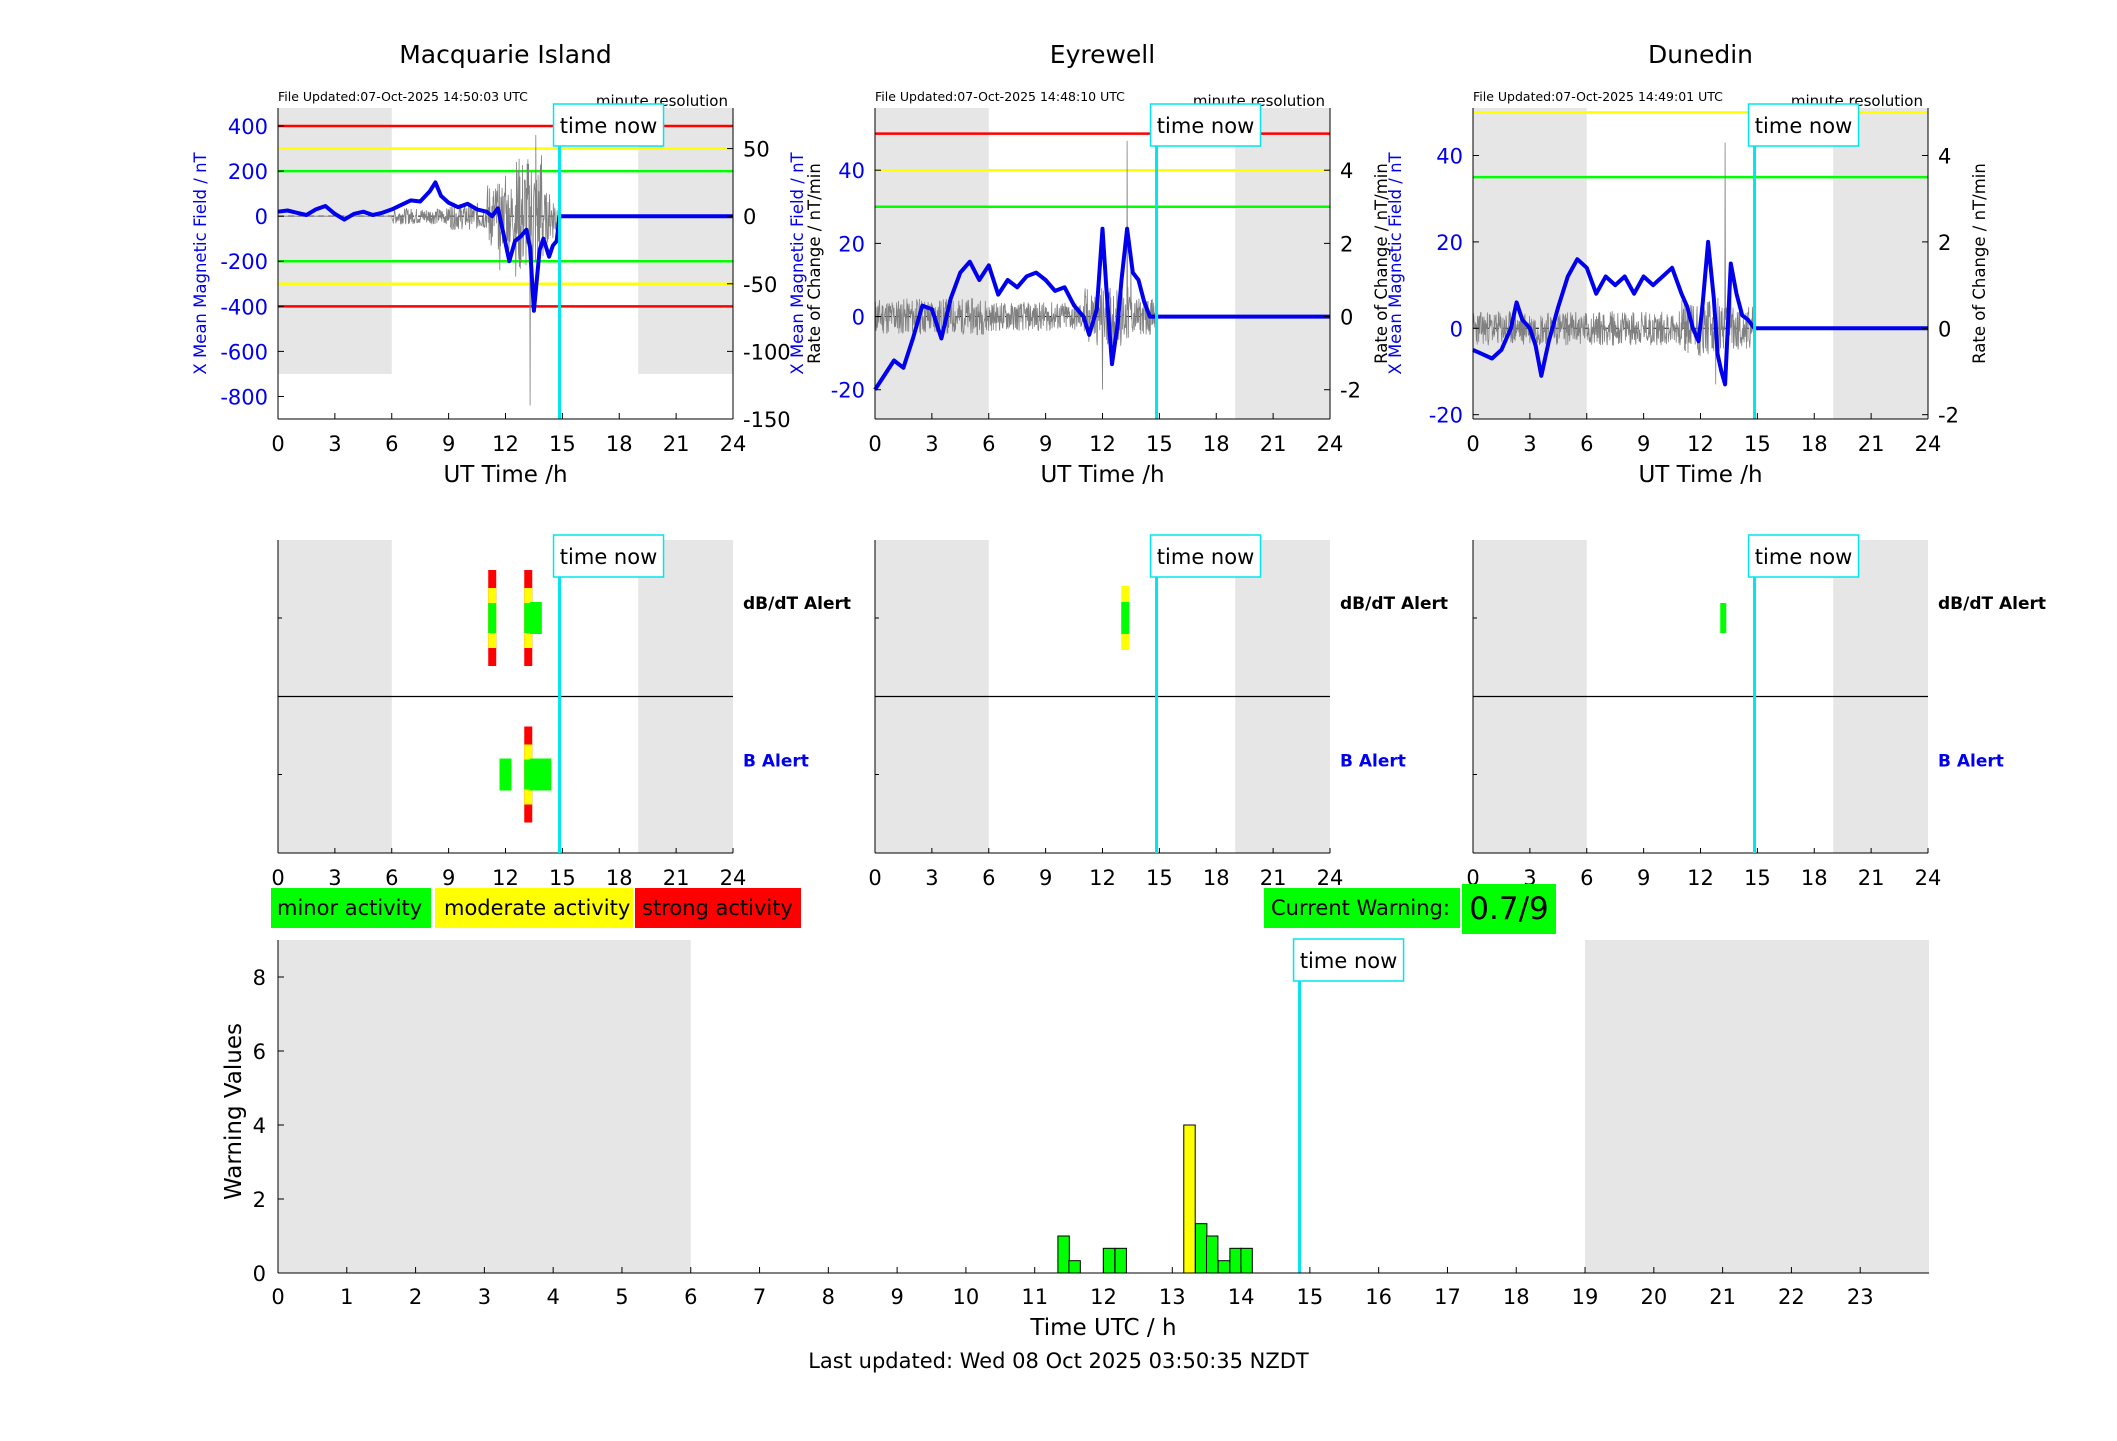 The height and width of the screenshot is (1441, 2117). I want to click on panel-3-x-tick-label: 15, so click(1757, 444).